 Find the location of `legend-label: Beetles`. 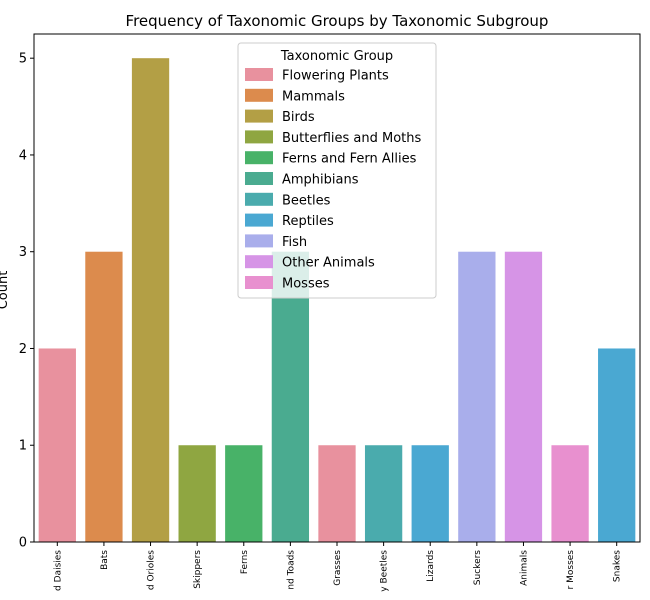

legend-label: Beetles is located at coordinates (306, 200).